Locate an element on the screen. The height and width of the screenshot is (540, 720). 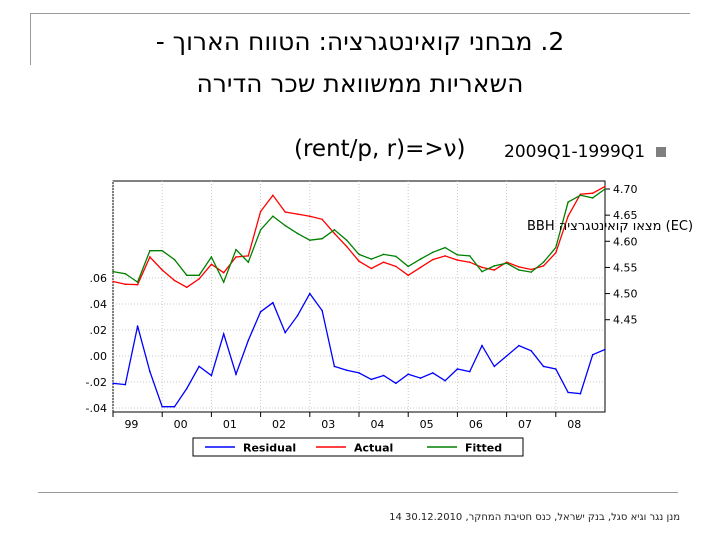
left-tick-label: .04 is located at coordinates (99, 304).